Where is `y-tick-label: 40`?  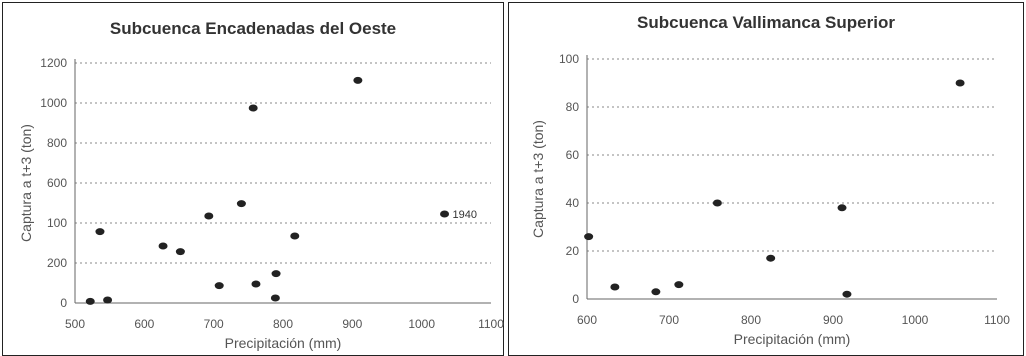 y-tick-label: 40 is located at coordinates (573, 203).